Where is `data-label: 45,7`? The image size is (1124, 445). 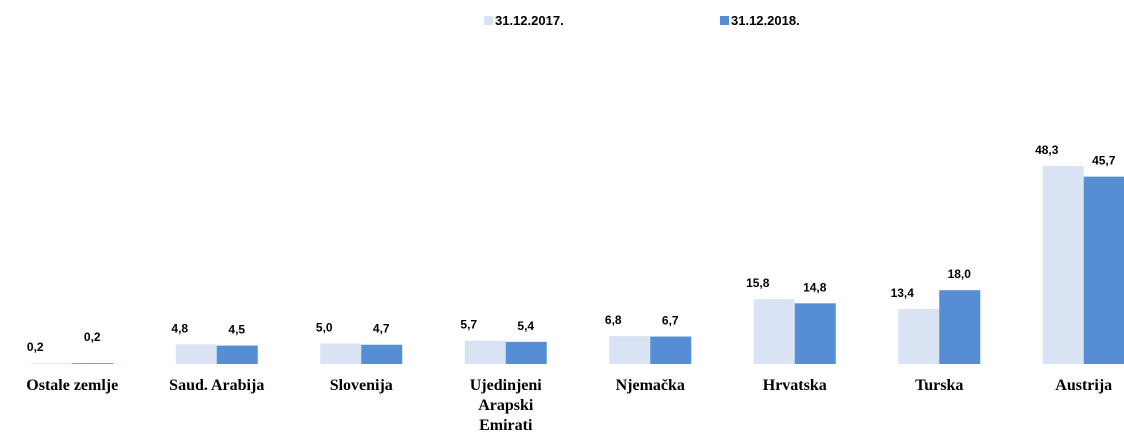
data-label: 45,7 is located at coordinates (1104, 161).